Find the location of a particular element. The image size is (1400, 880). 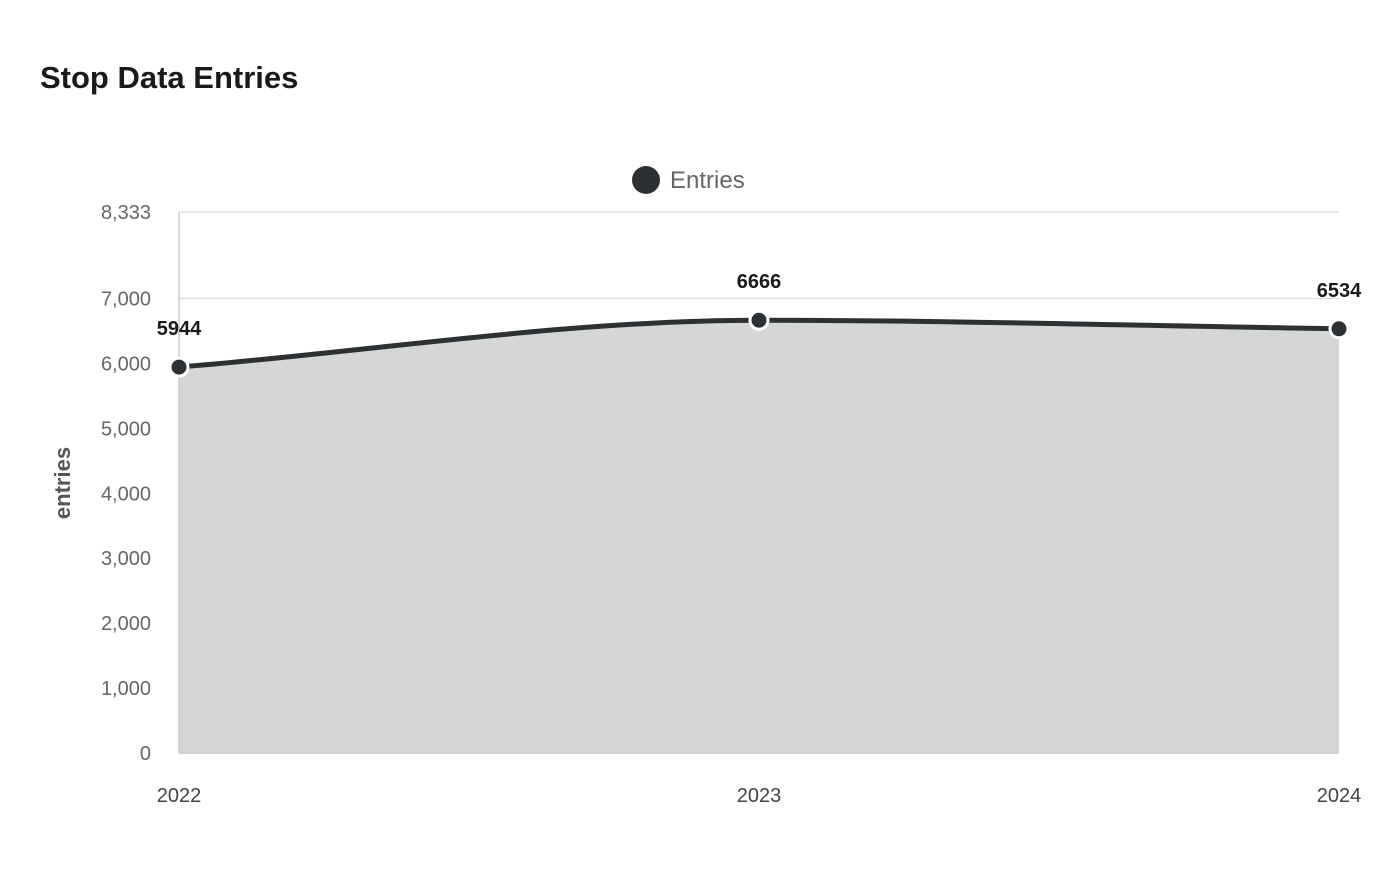

legend: Entries is located at coordinates (688, 180).